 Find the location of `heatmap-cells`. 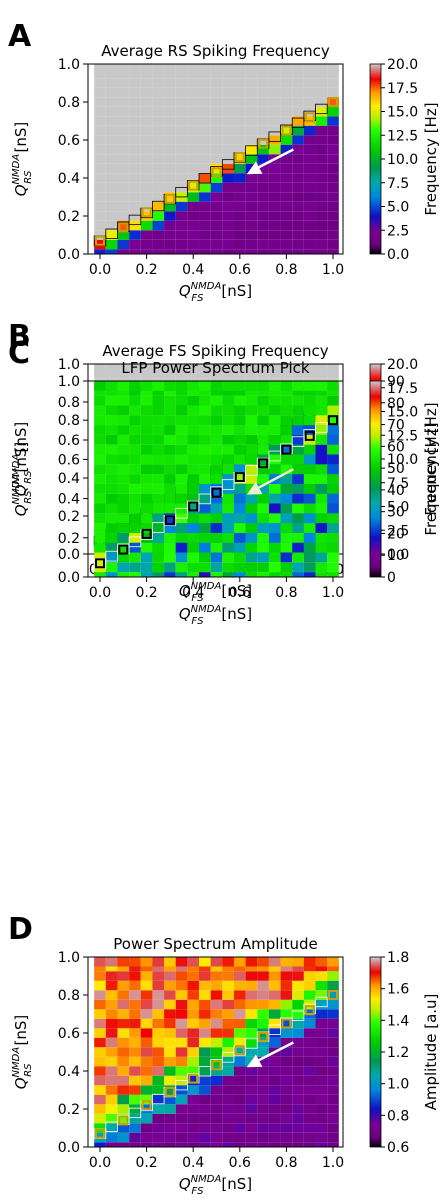

heatmap-cells is located at coordinates (216, 1052).